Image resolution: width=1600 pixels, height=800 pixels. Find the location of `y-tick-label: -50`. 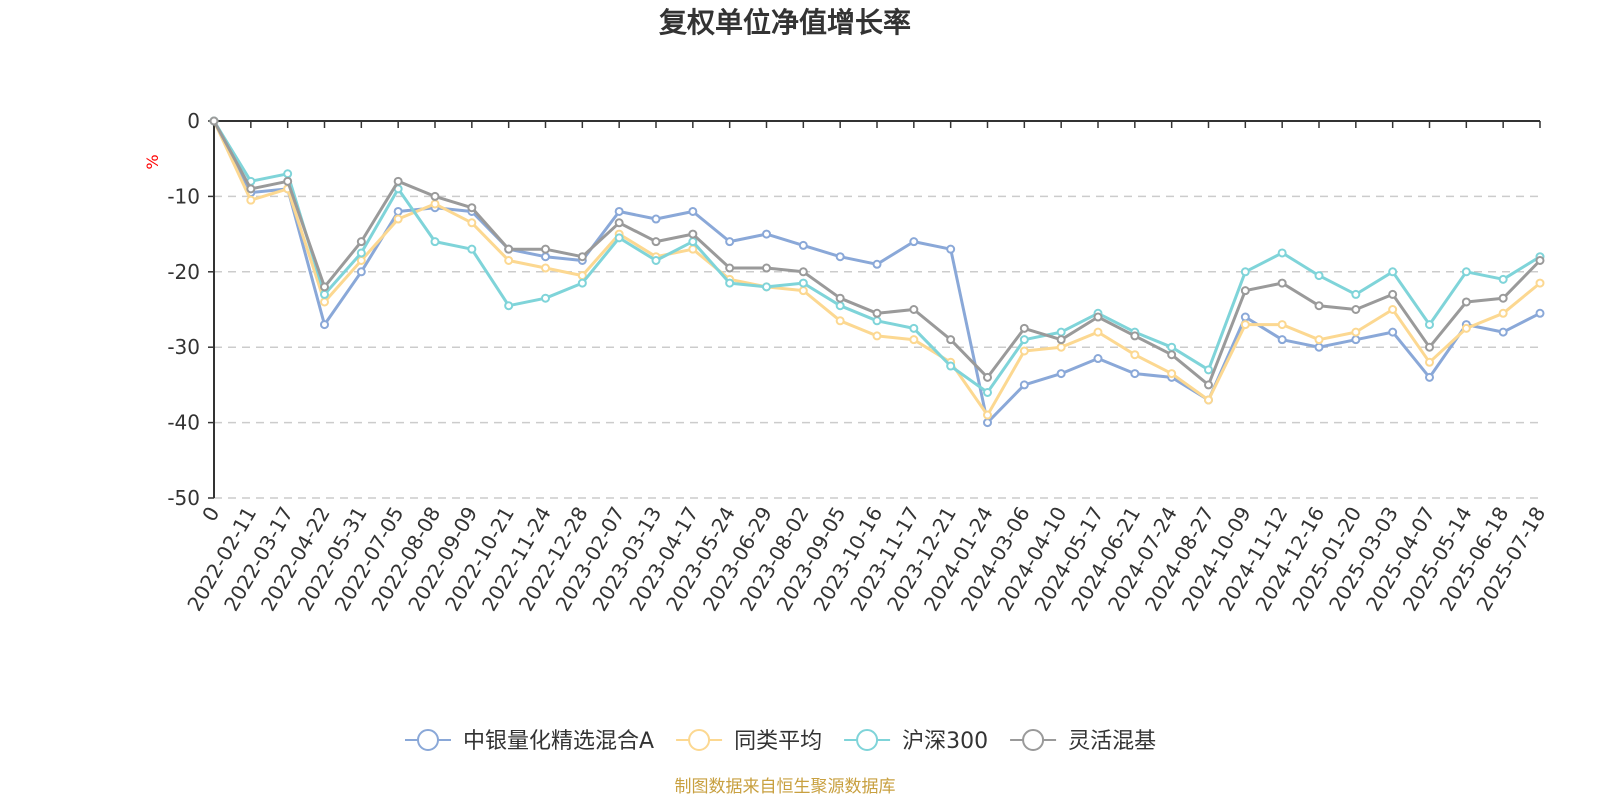

y-tick-label: -50 is located at coordinates (183, 498).